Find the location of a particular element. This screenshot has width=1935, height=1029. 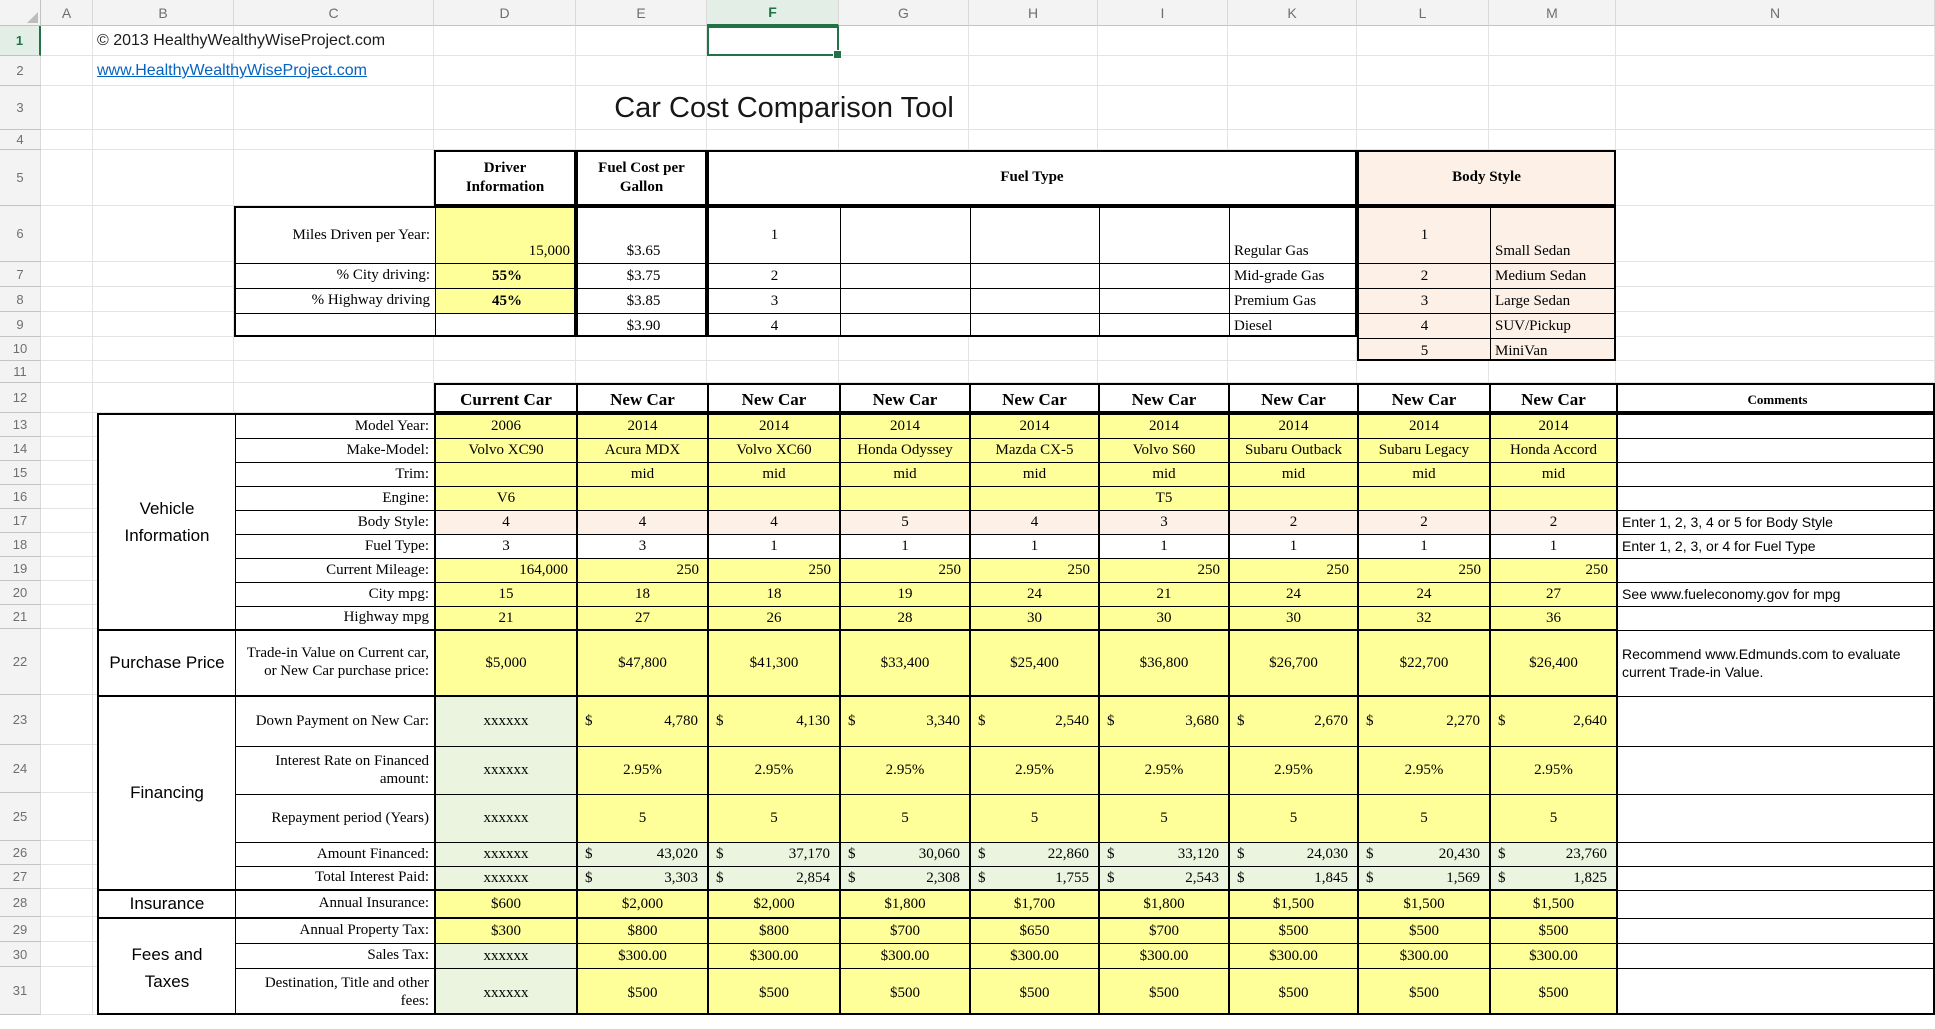

fuel-type-name-cell: Diesel is located at coordinates (1253, 326).